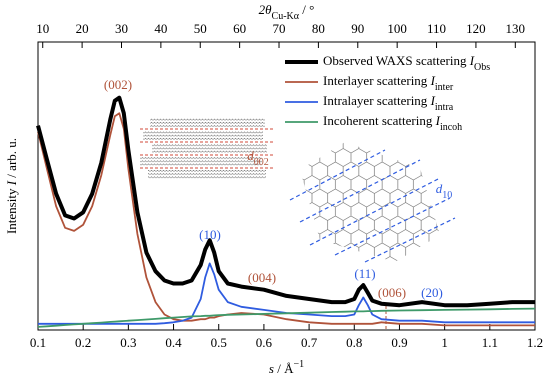 The width and height of the screenshot is (550, 384). I want to click on x2-axis-label: 2θCu-Kα / °, so click(287, 12).